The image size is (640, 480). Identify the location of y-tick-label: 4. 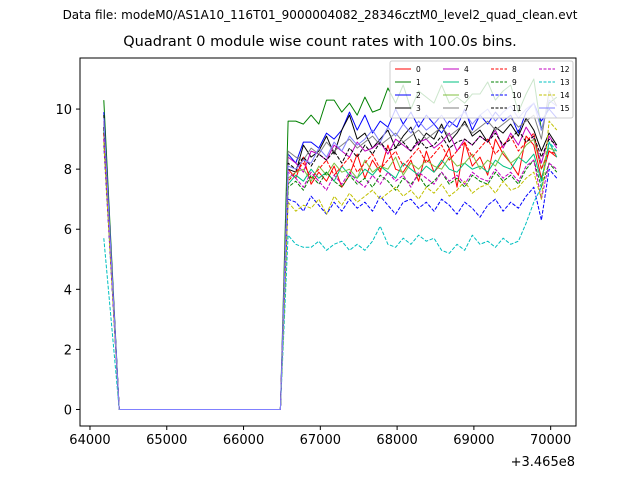
(68, 290).